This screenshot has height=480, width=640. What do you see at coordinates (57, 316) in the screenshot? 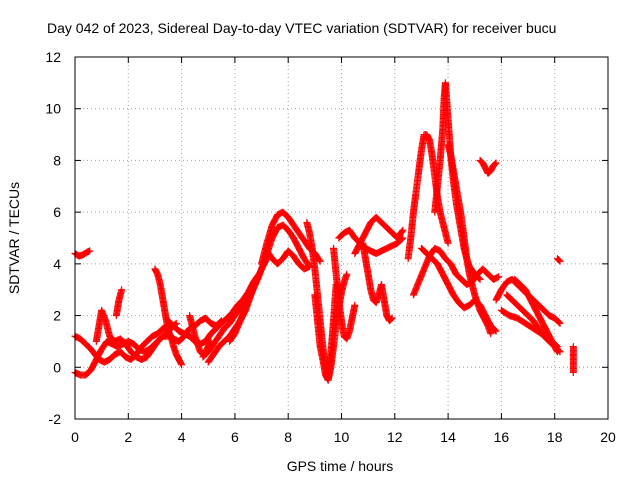
I see `y-tick-label: 2` at bounding box center [57, 316].